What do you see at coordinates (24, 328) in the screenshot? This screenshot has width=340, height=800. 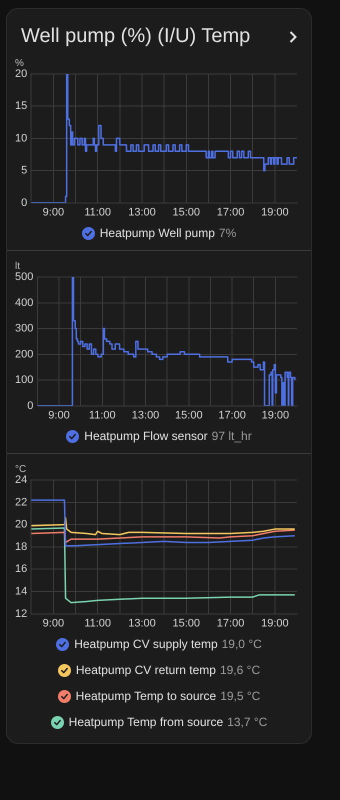 I see `y-tick-label: 300` at bounding box center [24, 328].